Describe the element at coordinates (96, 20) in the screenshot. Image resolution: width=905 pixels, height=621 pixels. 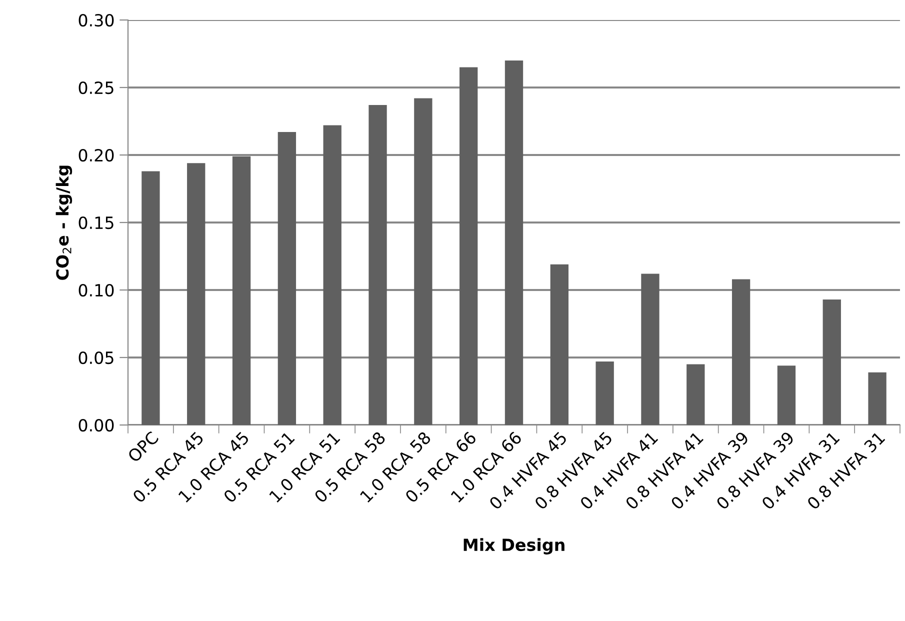
I see `y-tick-label: 0.30` at that location.